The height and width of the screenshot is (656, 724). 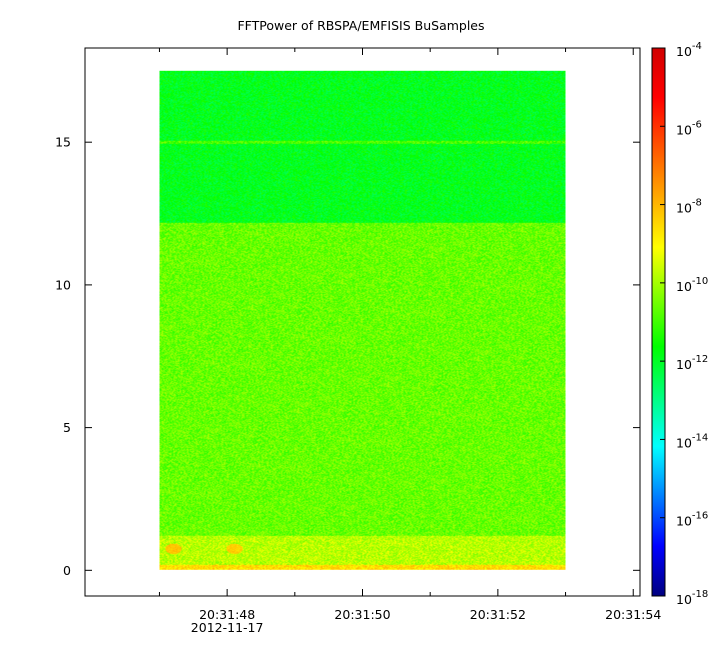 I want to click on x-tick-label: 20:31:52, so click(x=498, y=614).